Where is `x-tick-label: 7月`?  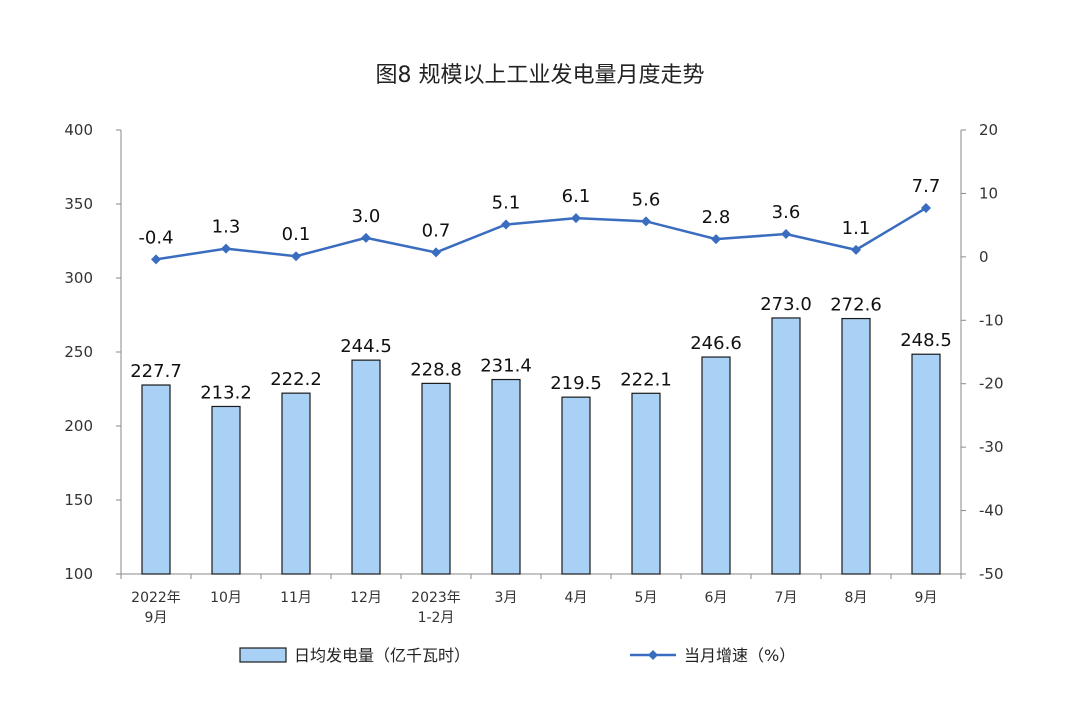
x-tick-label: 7月 is located at coordinates (786, 598).